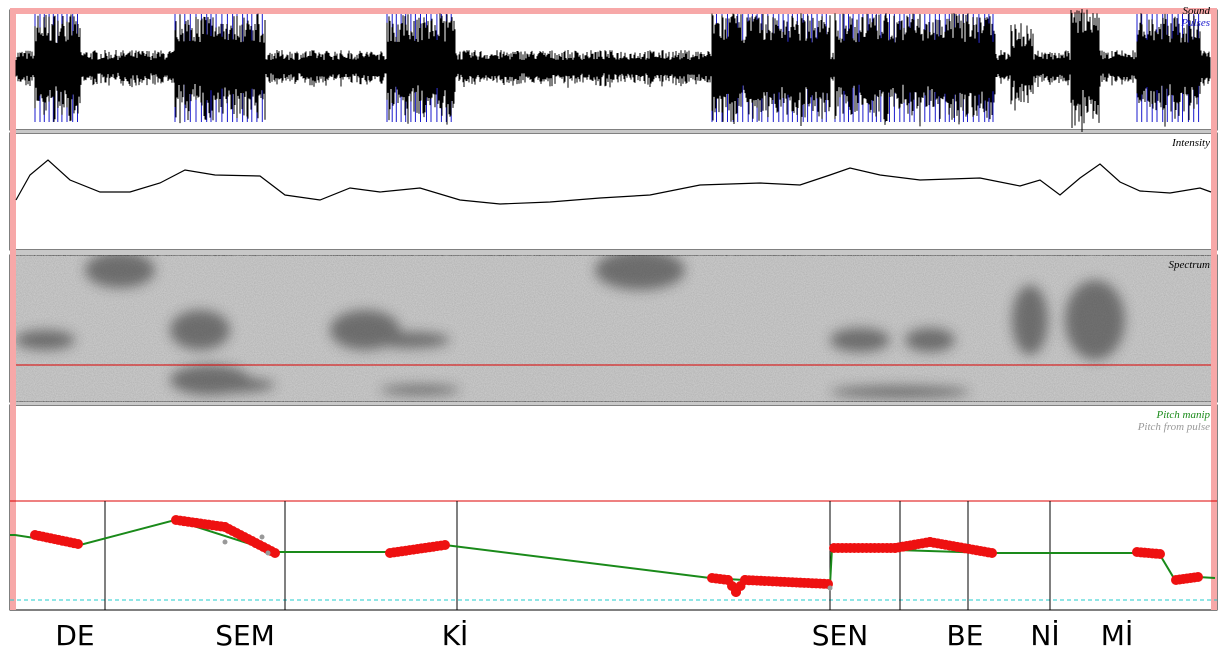  Describe the element at coordinates (965, 634) in the screenshot. I see `syllable: BE` at that location.